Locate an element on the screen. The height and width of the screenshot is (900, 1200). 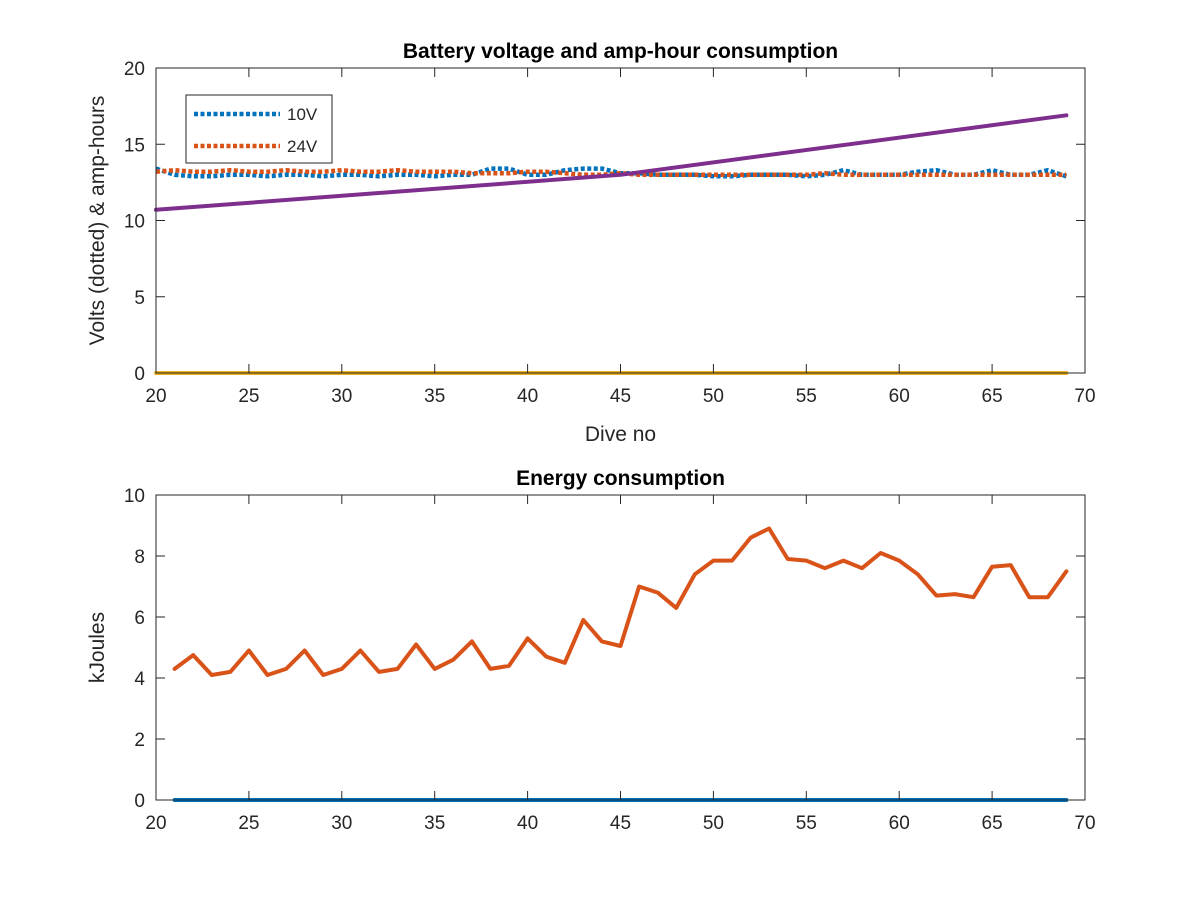
y-tick-label: 2 is located at coordinates (139, 740).